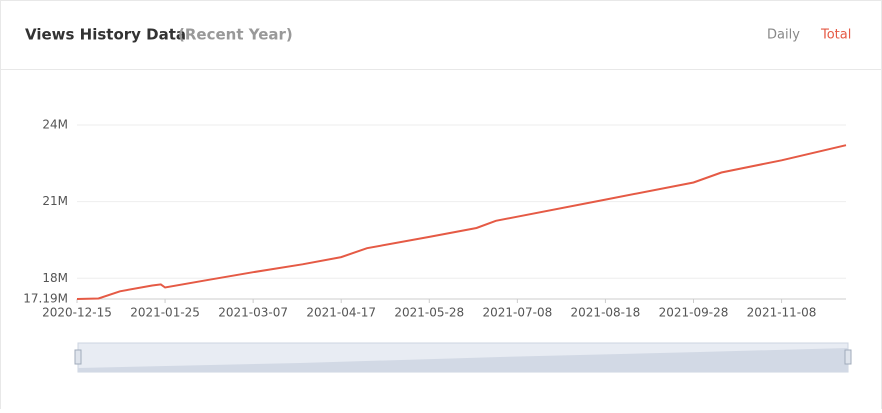  What do you see at coordinates (77, 313) in the screenshot?
I see `x-tick-label: 2020-12-15` at bounding box center [77, 313].